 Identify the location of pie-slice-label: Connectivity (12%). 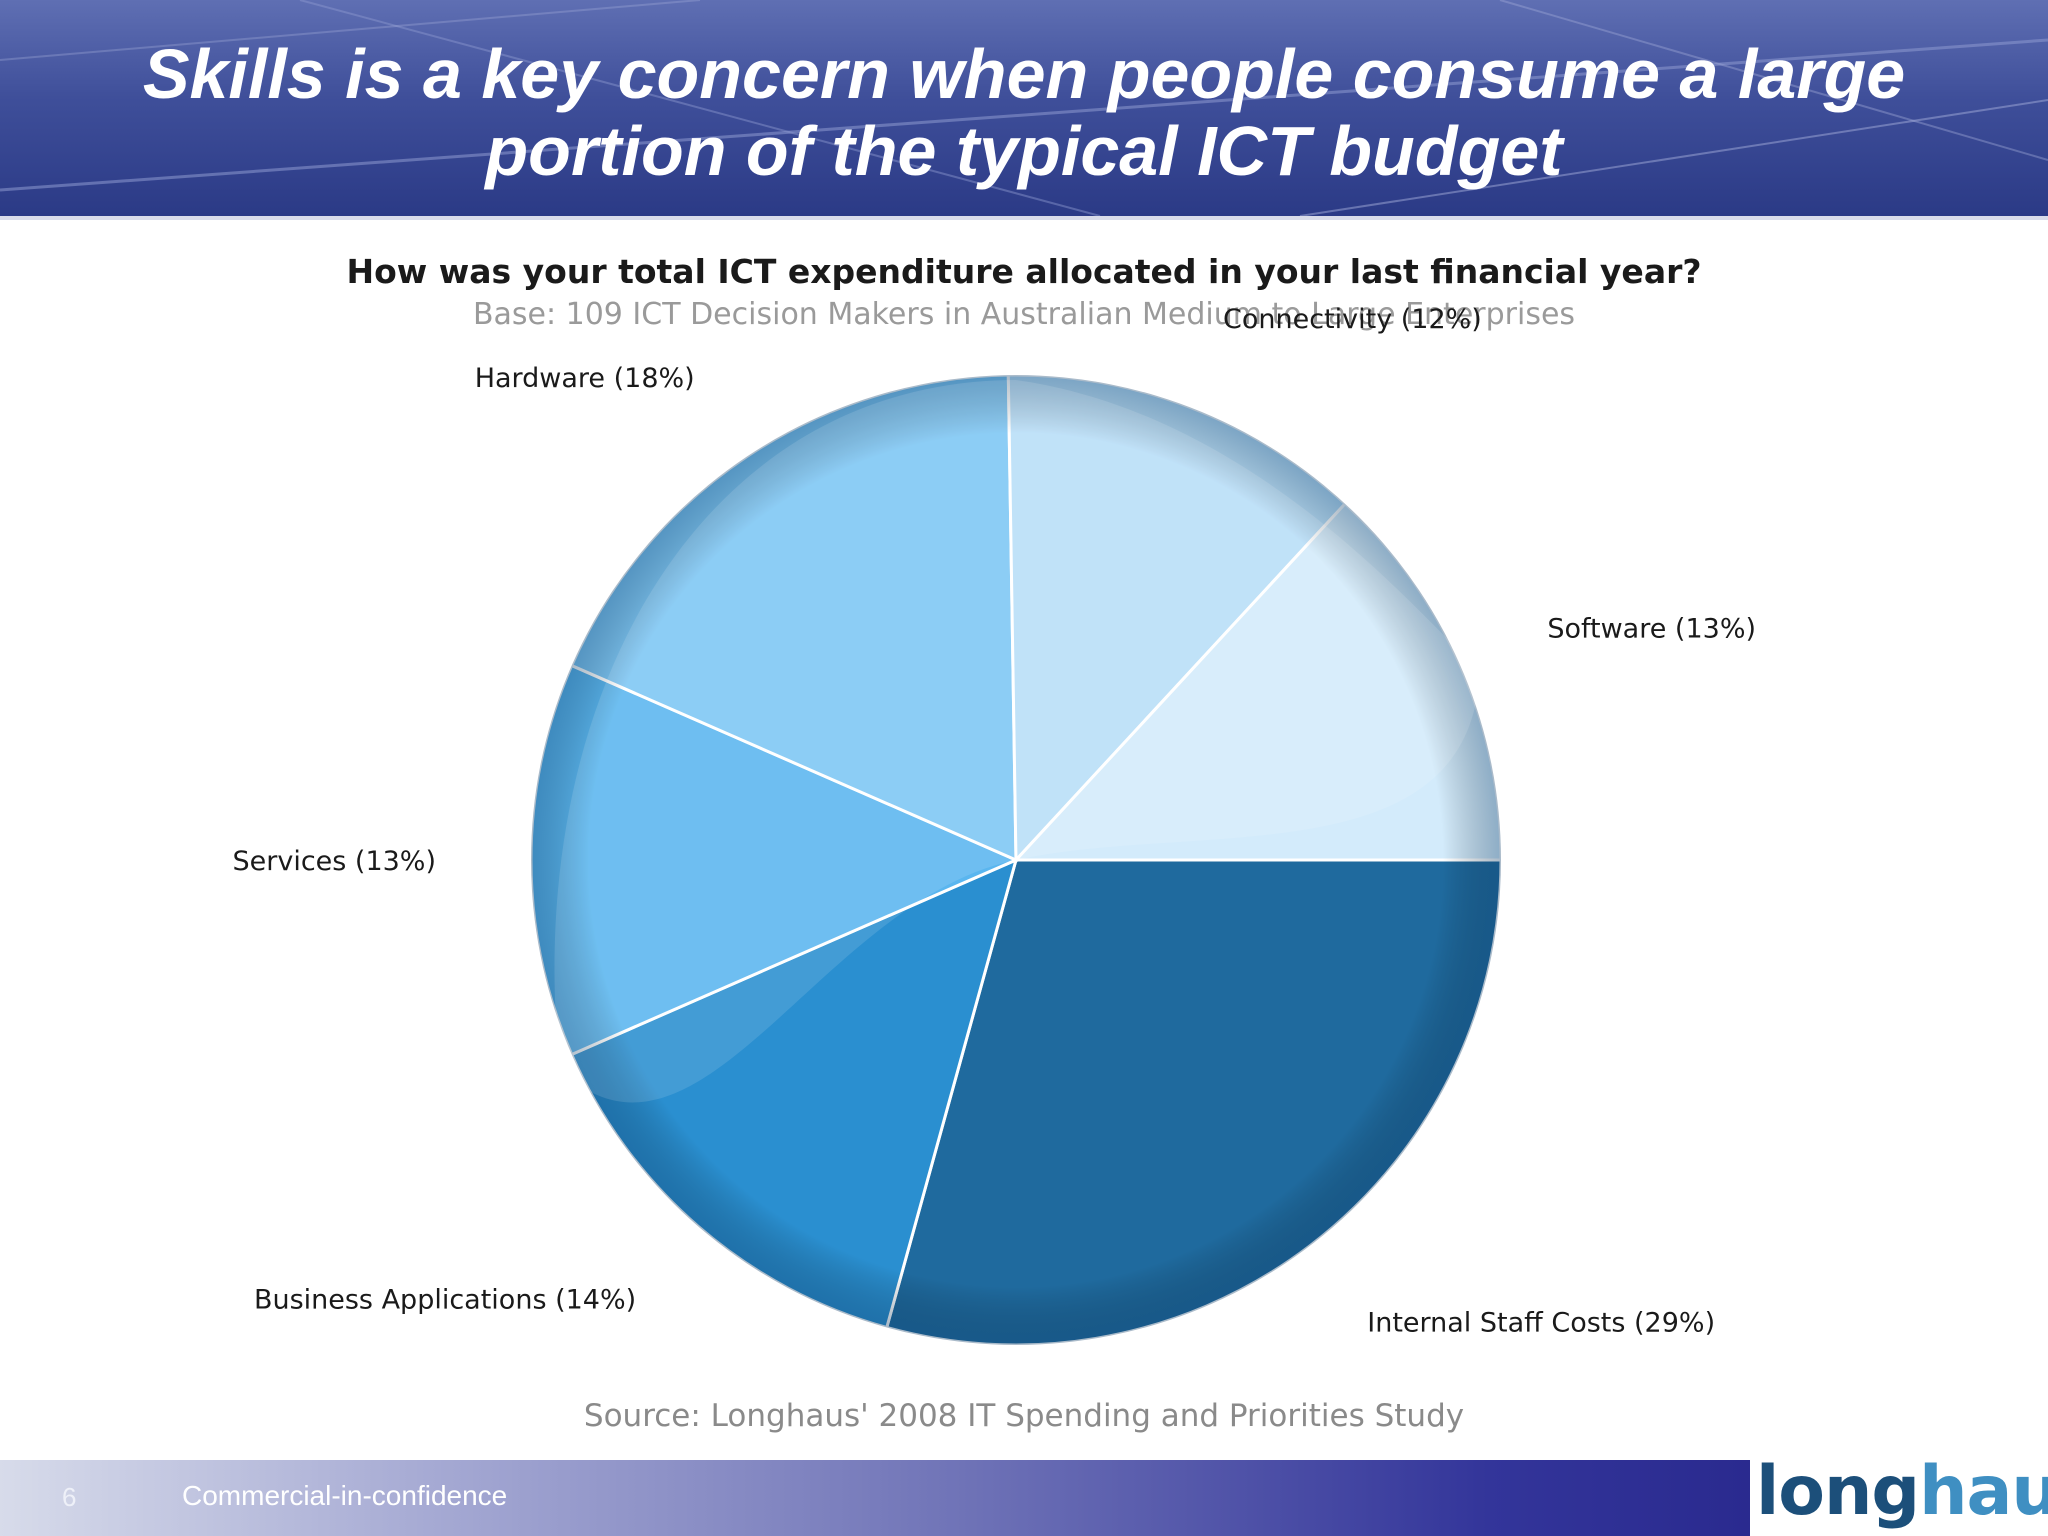
(1352, 319).